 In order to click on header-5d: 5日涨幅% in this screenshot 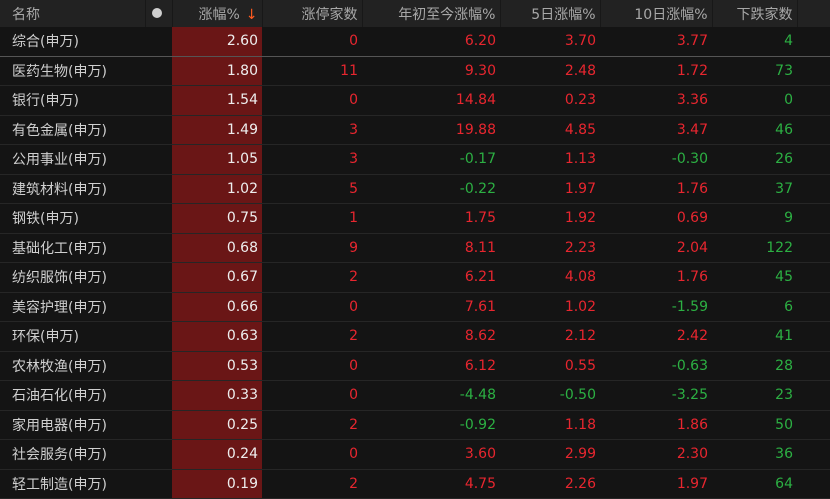, I will do `click(550, 13)`.